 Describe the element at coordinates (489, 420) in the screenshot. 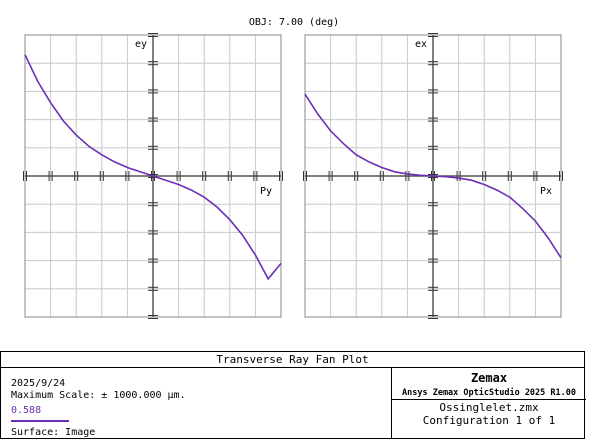

I see `configuration: Configuration 1 of 1` at that location.